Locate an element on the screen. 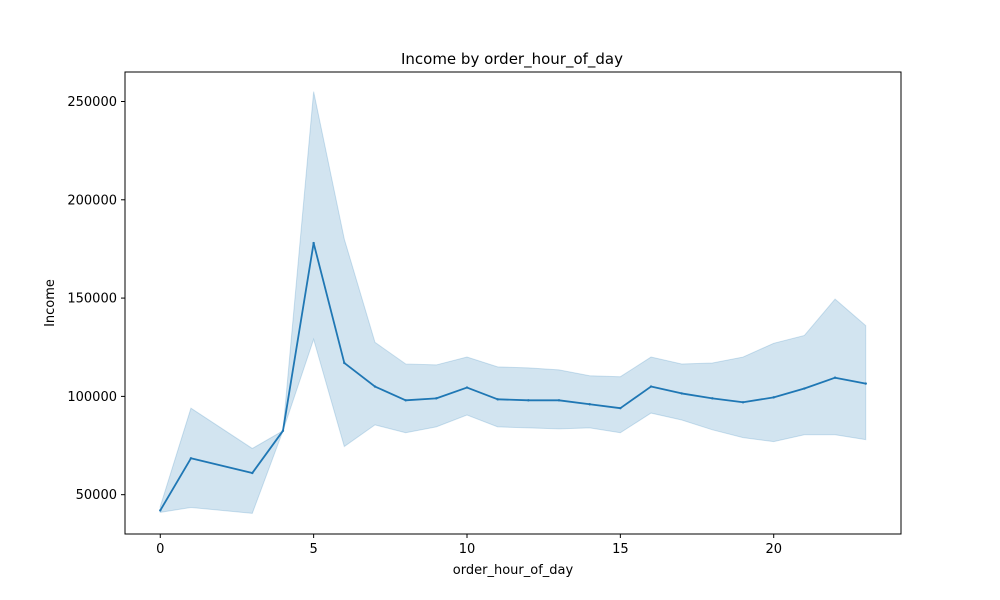 The width and height of the screenshot is (1000, 600). y-axis-ticks: 50000 100000 150000 200000 250000 is located at coordinates (96, 299).